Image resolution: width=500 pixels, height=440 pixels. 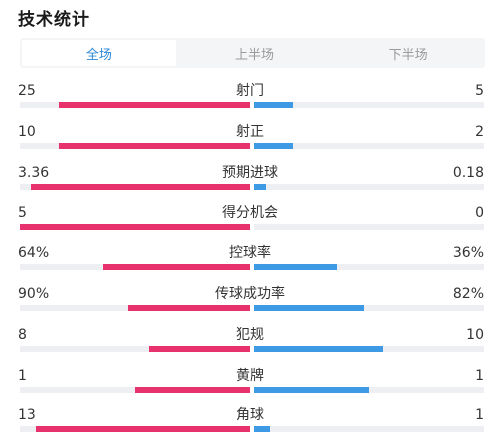 I want to click on stat-row: 13 角球 1, so click(x=250, y=422).